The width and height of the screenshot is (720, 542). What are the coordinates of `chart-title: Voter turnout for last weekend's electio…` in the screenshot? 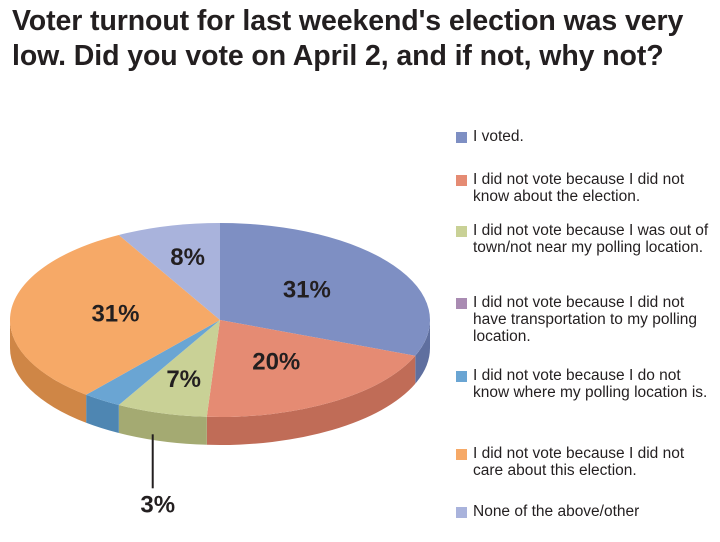 It's located at (348, 38).